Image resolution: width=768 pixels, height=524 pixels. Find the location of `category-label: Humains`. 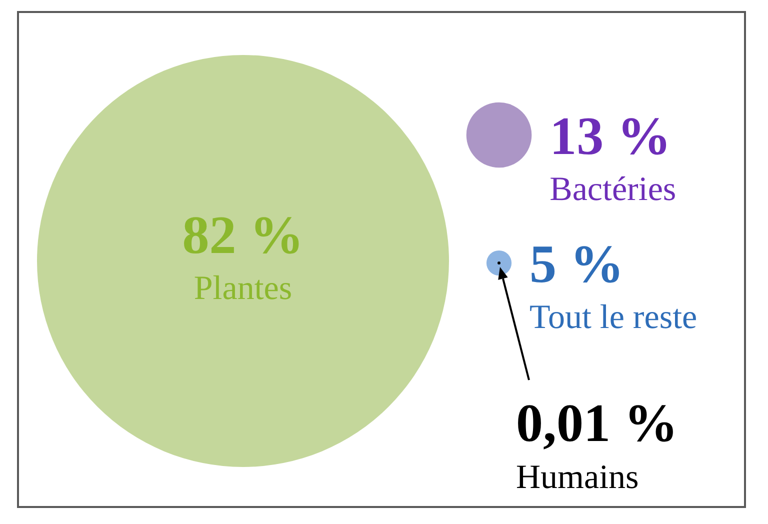

category-label: Humains is located at coordinates (577, 477).